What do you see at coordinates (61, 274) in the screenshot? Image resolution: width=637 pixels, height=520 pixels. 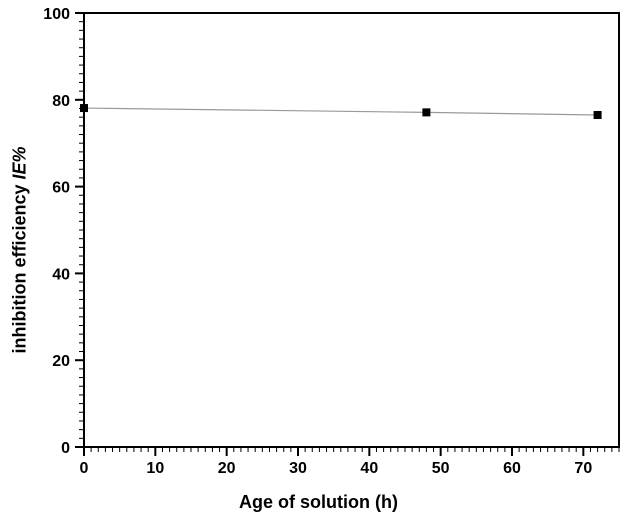 I see `y-tick-label: 40` at bounding box center [61, 274].